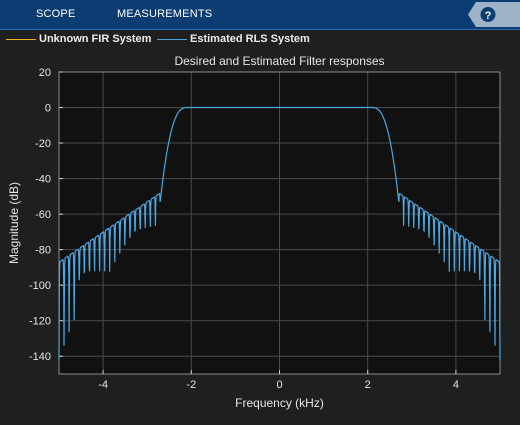 The height and width of the screenshot is (425, 520). Describe the element at coordinates (95, 39) in the screenshot. I see `legend-label: Unknown FIR System` at that location.